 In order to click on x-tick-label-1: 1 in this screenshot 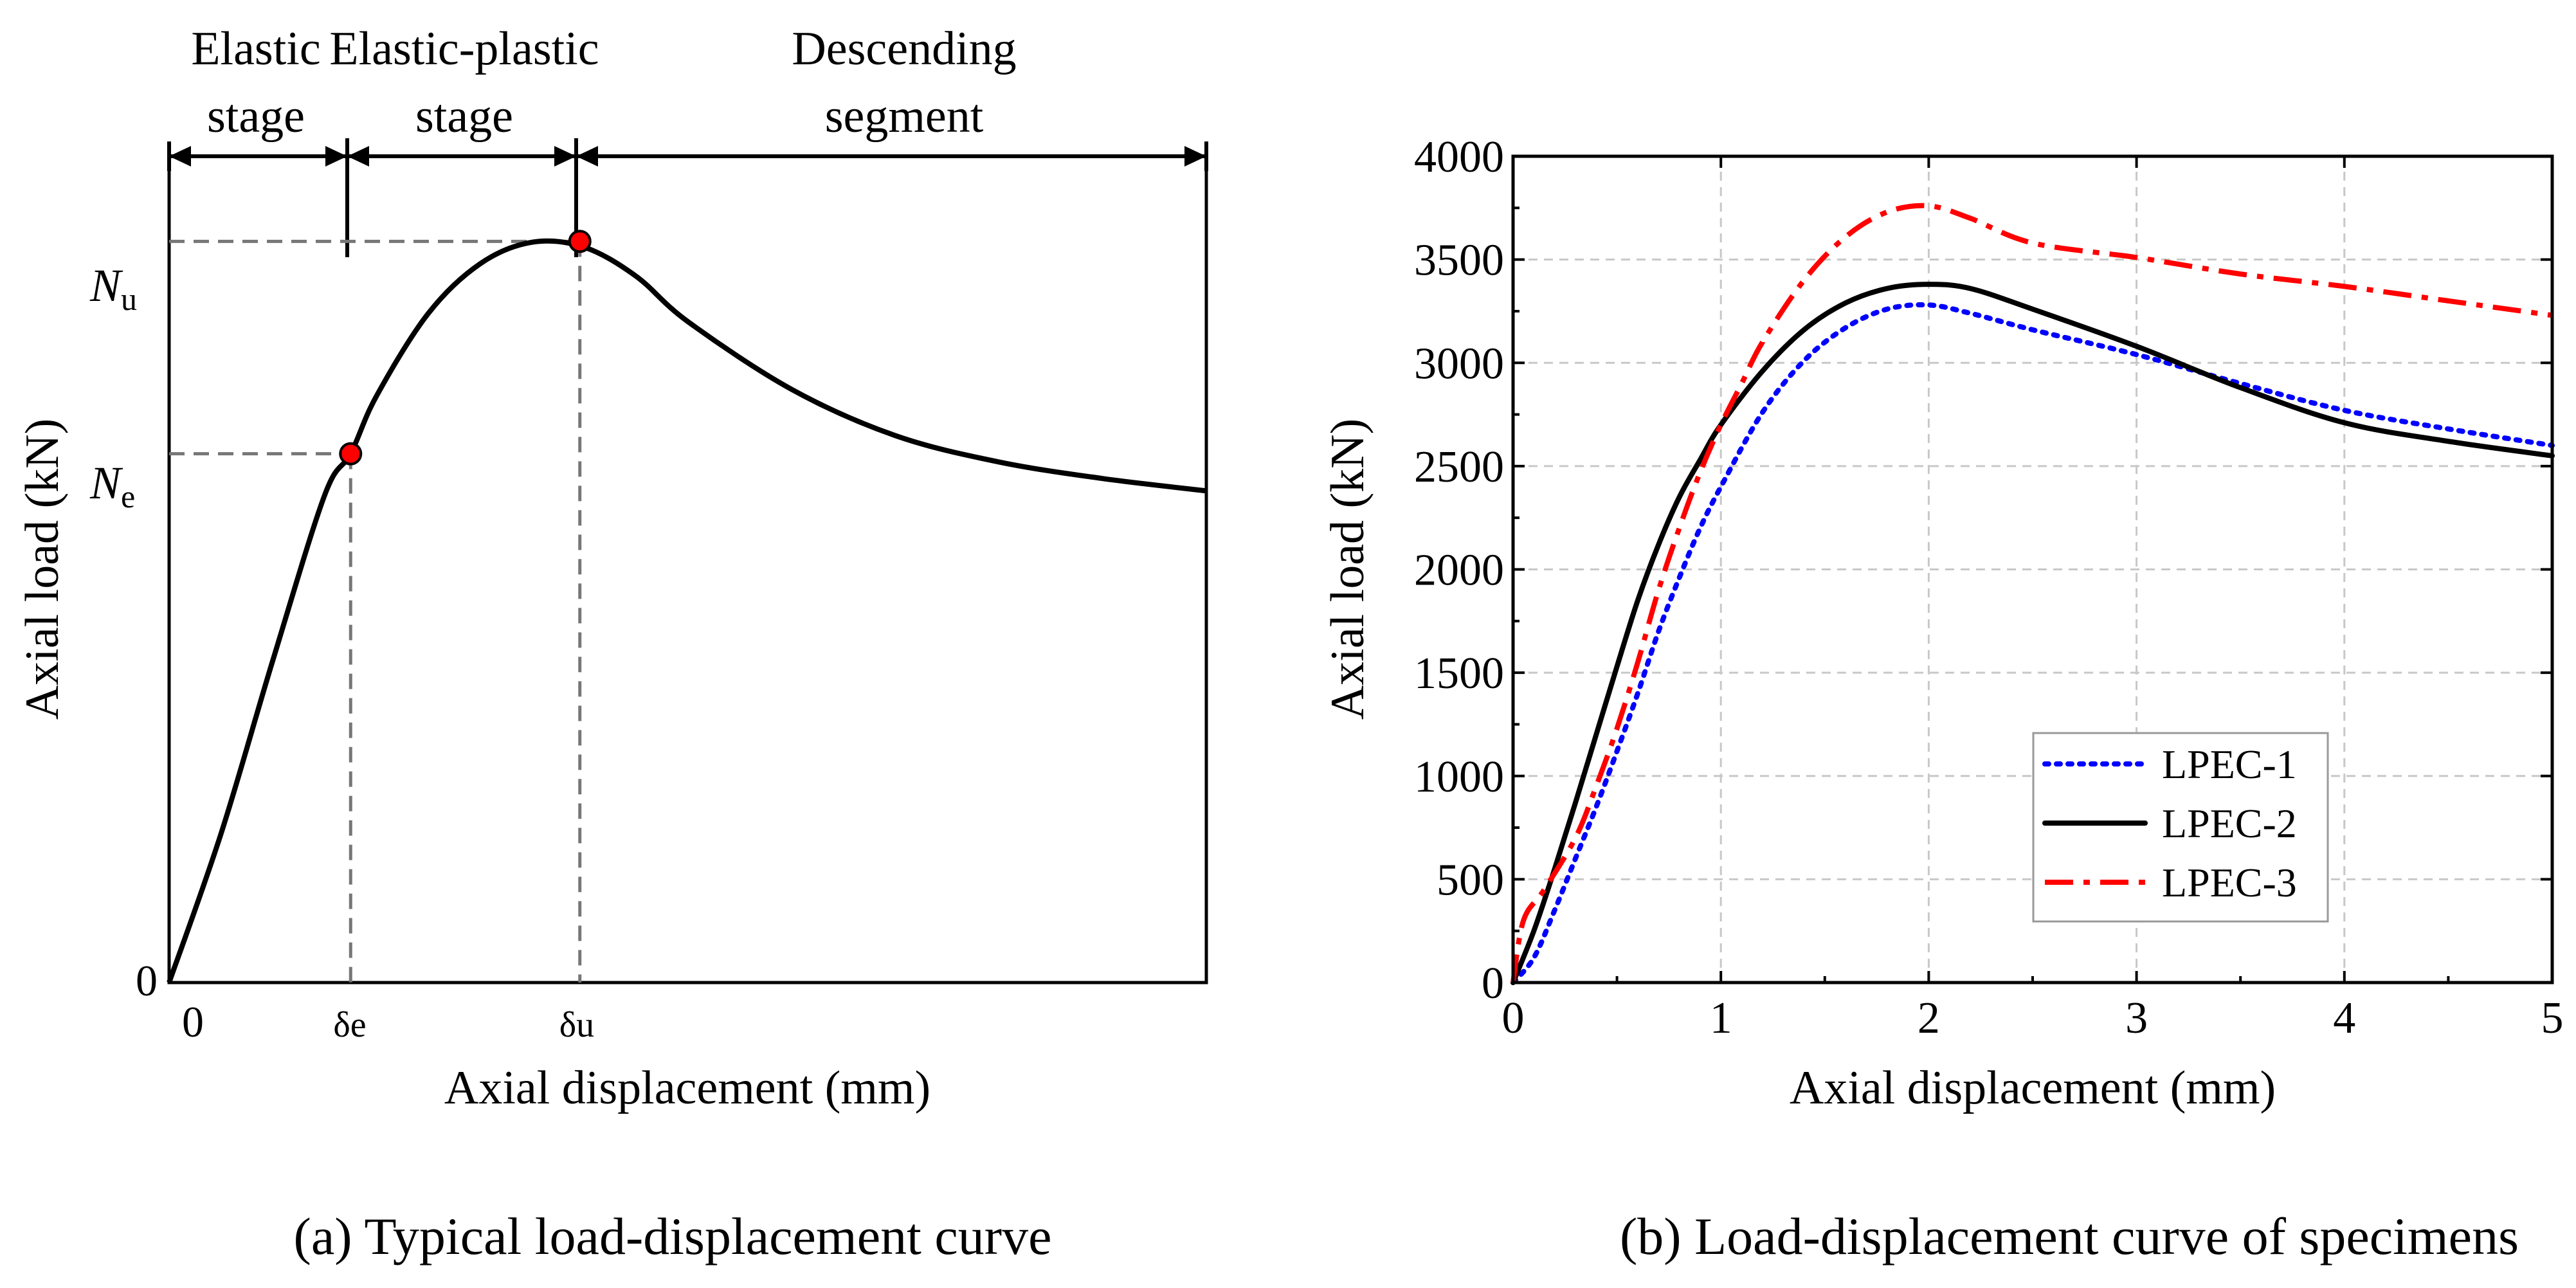, I will do `click(1721, 1018)`.